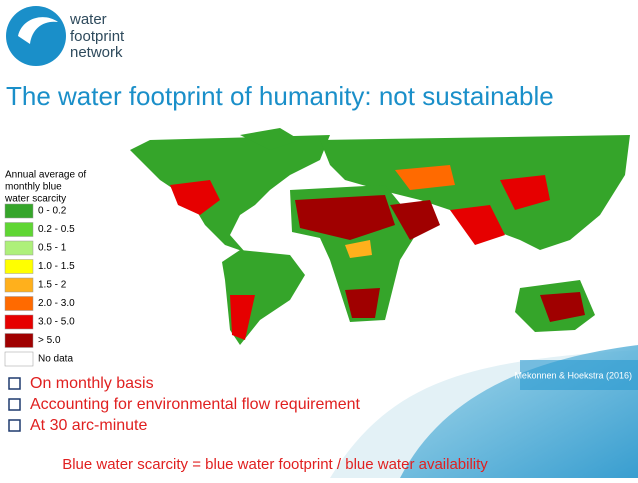  Describe the element at coordinates (49, 340) in the screenshot. I see `legend-label: > 5.0` at that location.